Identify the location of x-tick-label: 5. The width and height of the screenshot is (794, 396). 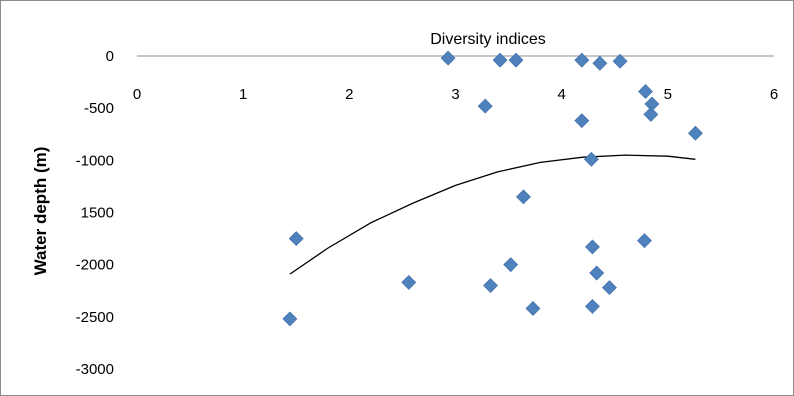
(668, 94).